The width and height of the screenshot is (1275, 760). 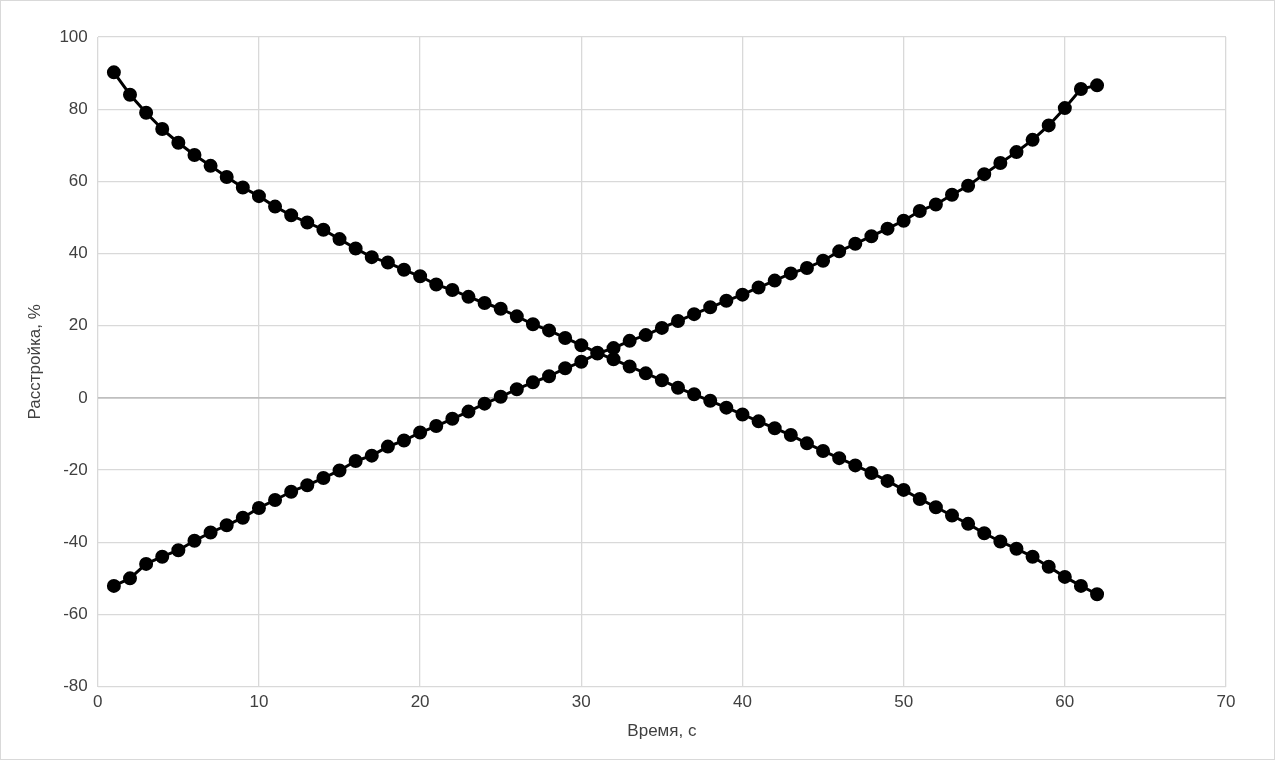 I want to click on x-tick-label: 10, so click(x=259, y=702).